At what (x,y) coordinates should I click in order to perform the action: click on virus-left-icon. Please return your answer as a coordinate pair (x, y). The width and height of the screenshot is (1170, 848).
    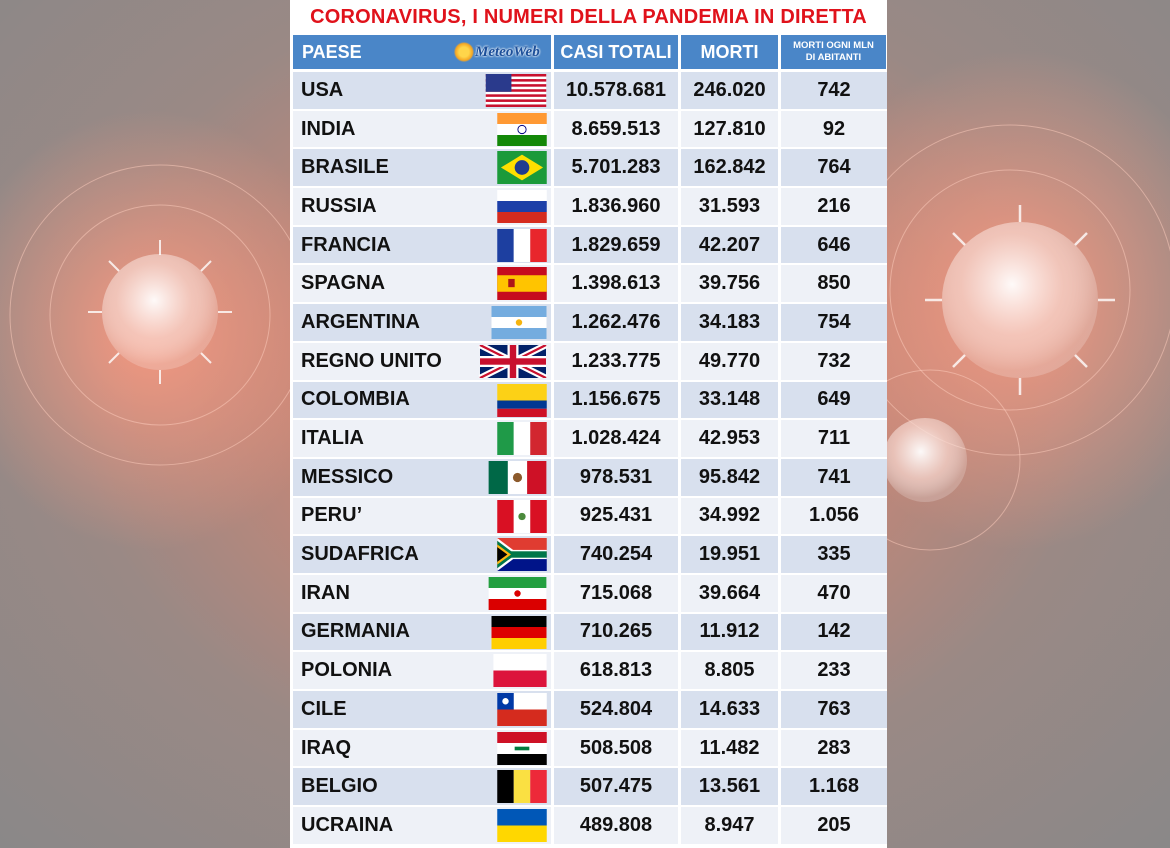
    Looking at the image, I should click on (160, 312).